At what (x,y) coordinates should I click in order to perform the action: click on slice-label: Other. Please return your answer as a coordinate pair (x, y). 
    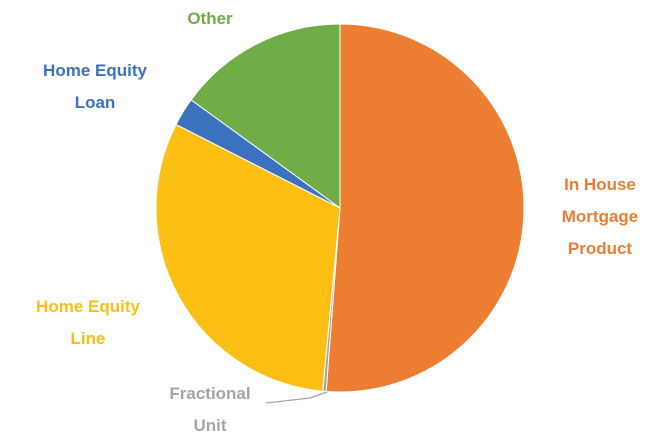
    Looking at the image, I should click on (210, 18).